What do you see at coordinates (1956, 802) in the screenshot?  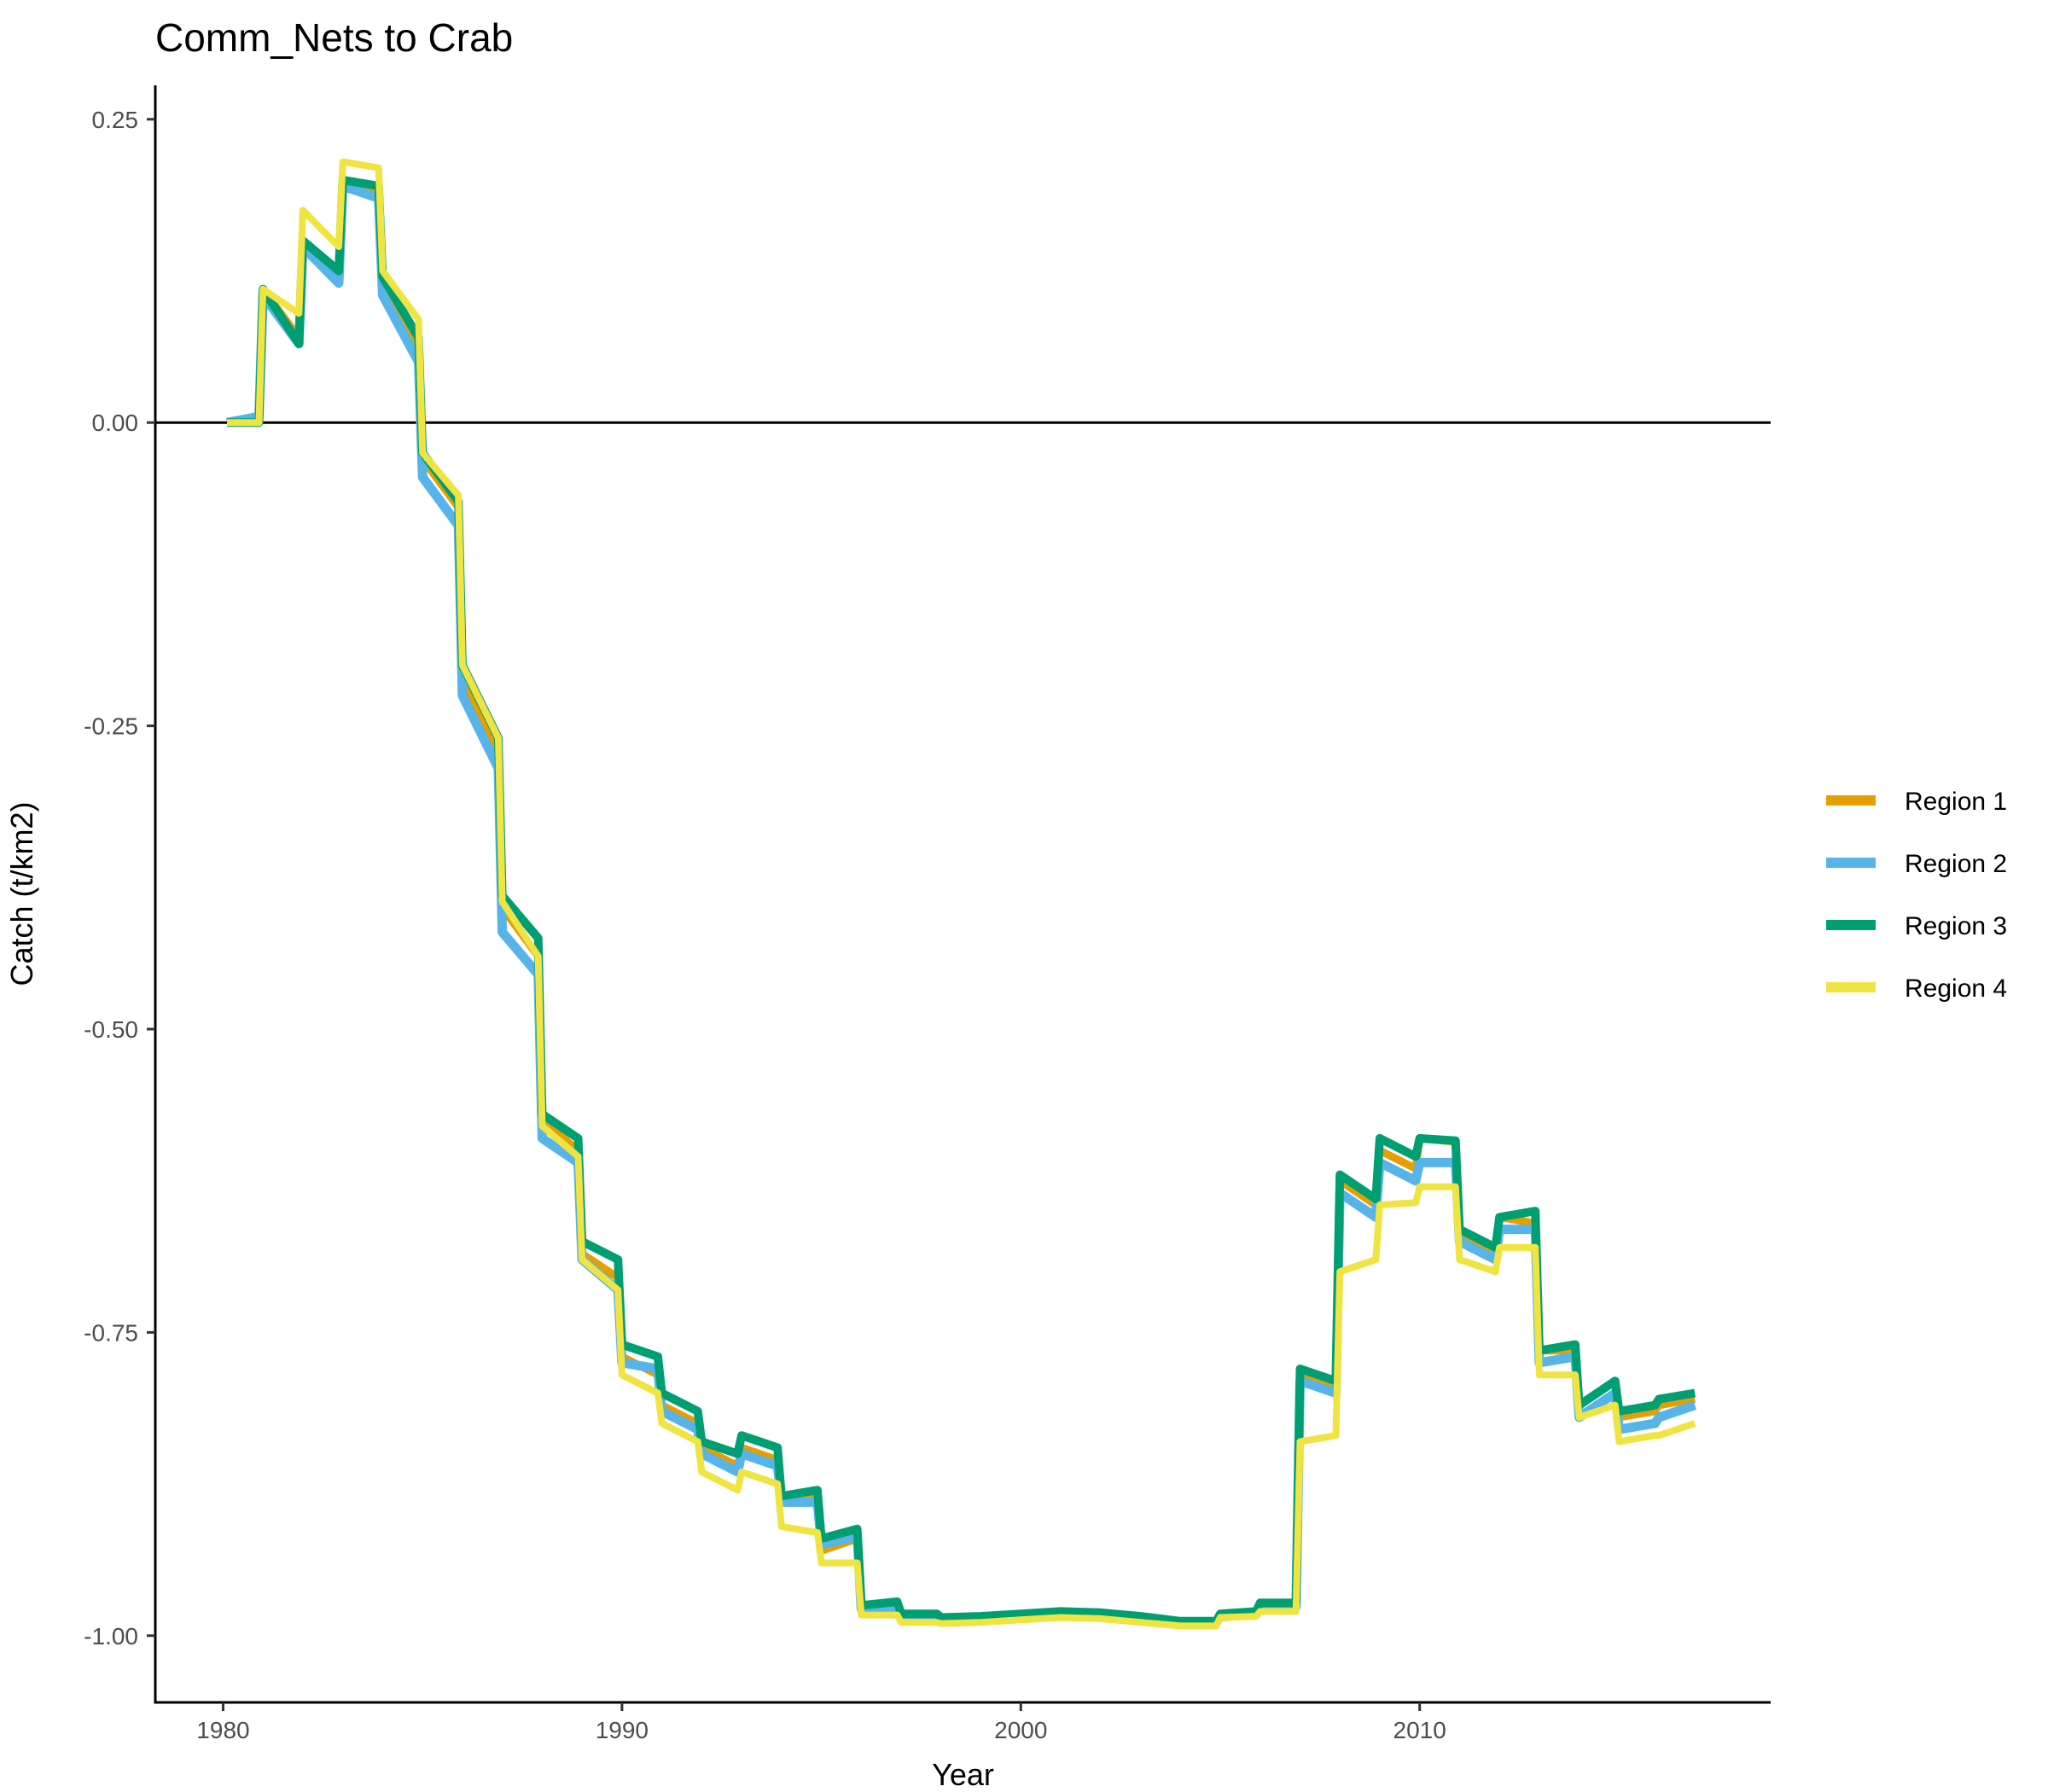 I see `legend-label-region-1: Region 1` at bounding box center [1956, 802].